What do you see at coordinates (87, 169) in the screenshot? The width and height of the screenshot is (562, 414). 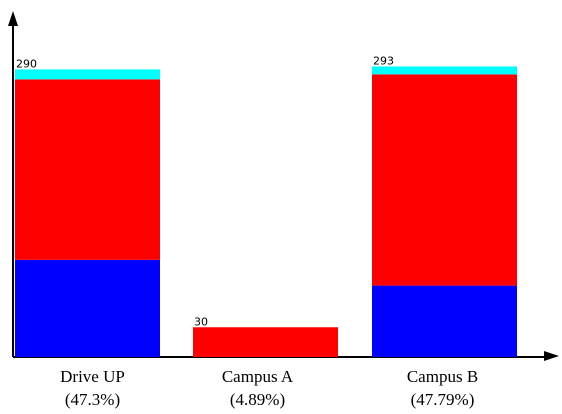 I see `bar-segment-2-drive-up` at bounding box center [87, 169].